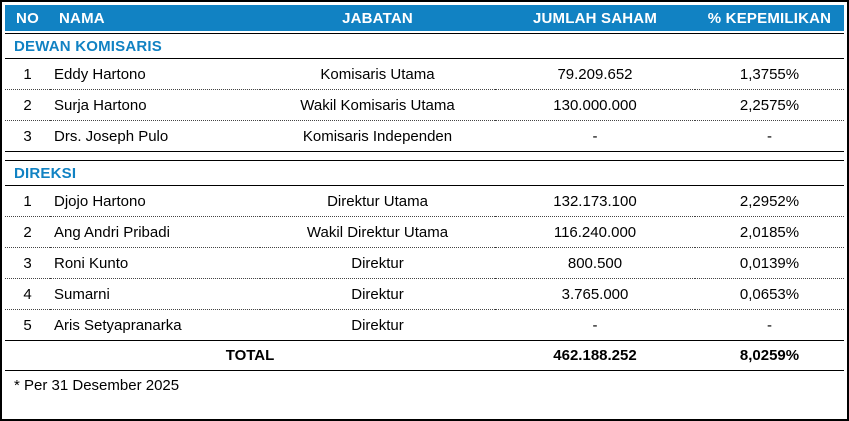  Describe the element at coordinates (595, 201) in the screenshot. I see `cell-jumlah-saham: 132.173.100` at that location.